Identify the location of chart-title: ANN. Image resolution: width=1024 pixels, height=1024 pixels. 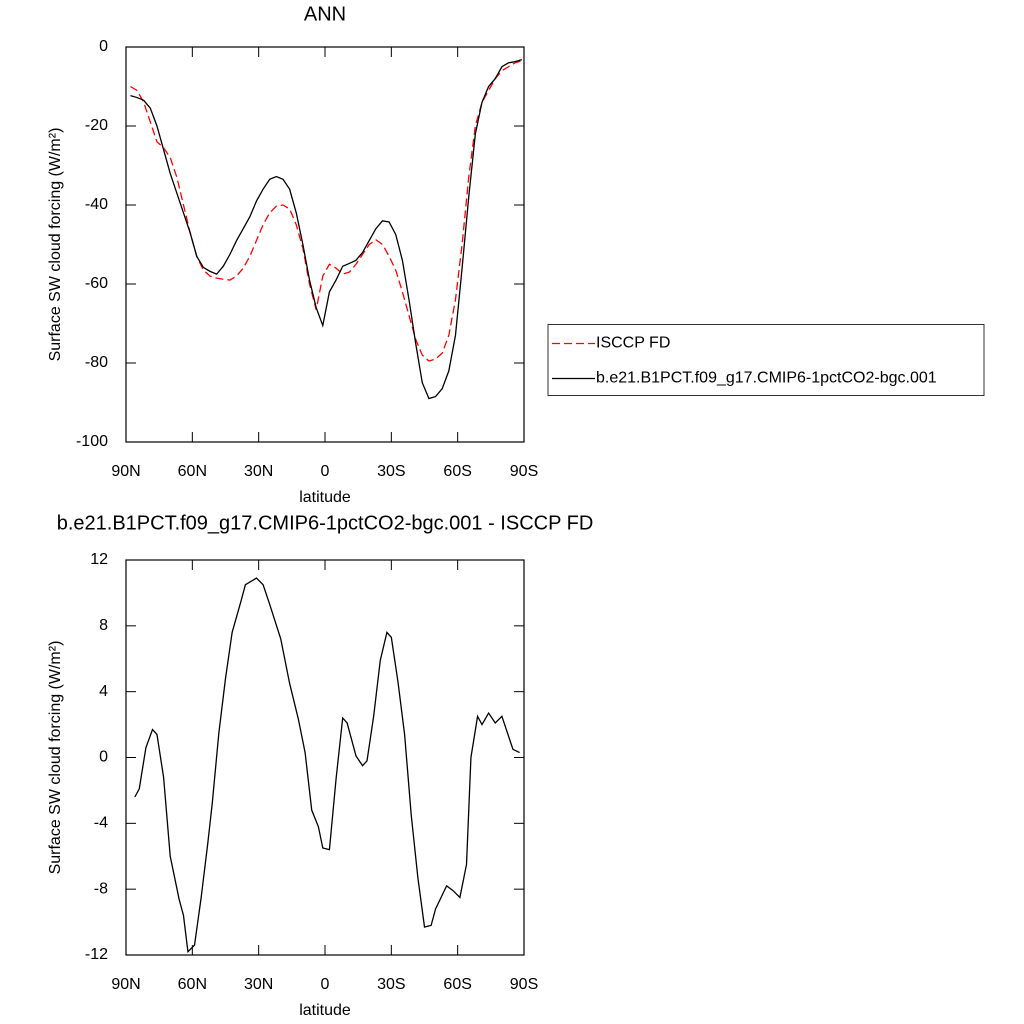
(325, 14).